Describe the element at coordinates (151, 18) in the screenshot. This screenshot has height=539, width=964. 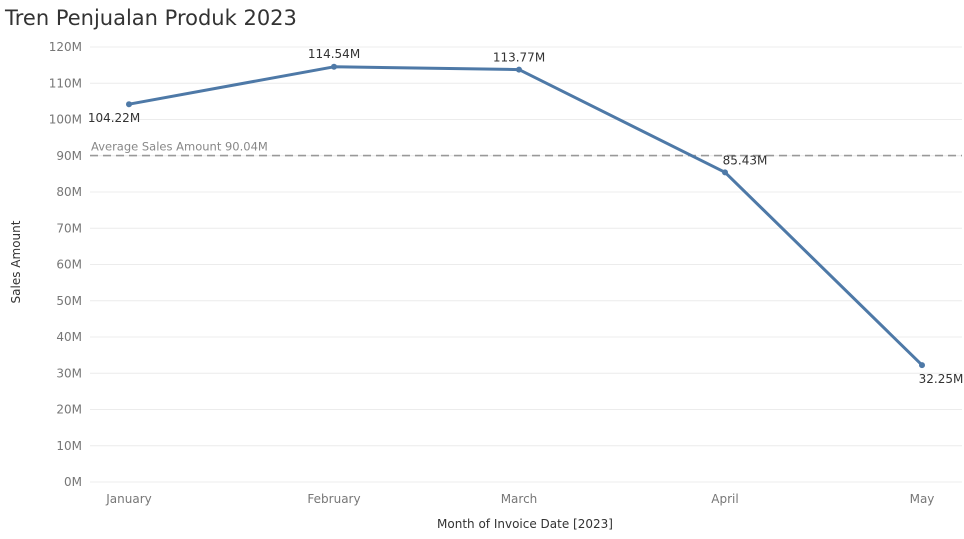
I see `chart-title: Tren Penjualan Produk 2023` at that location.